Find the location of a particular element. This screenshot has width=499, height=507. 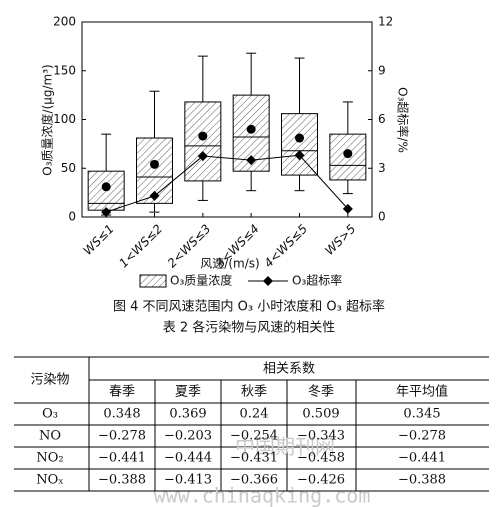

figure-caption: 图 4 不同风速范围内 O₃ 小时浓度和 O₃ 超标率 is located at coordinates (249, 307).